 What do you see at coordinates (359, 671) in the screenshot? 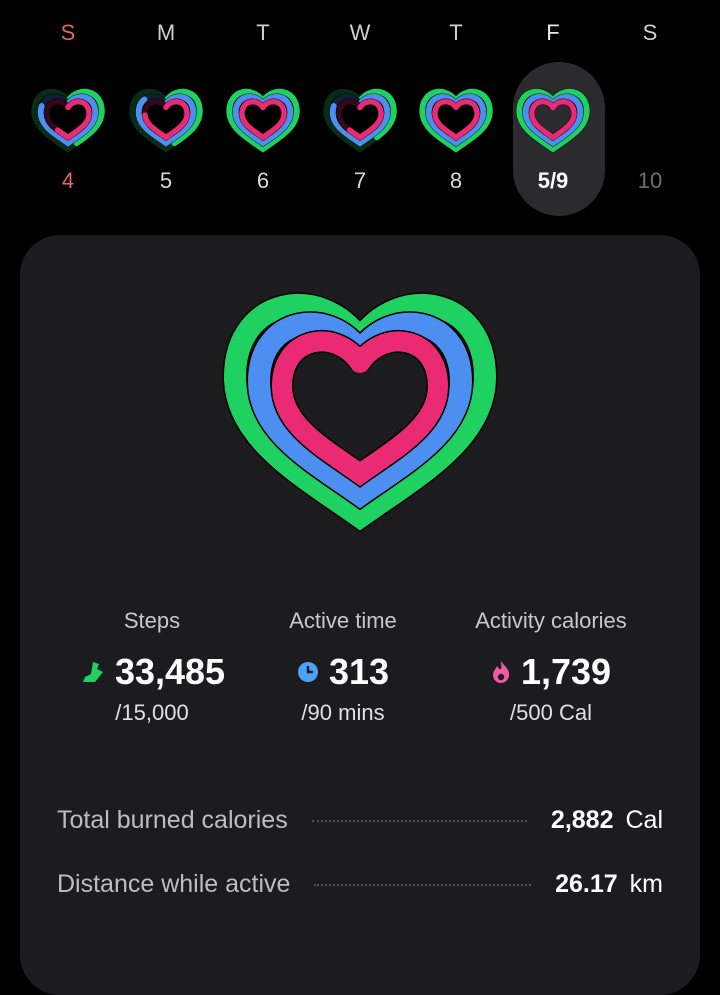
I see `stat-value: 313` at bounding box center [359, 671].